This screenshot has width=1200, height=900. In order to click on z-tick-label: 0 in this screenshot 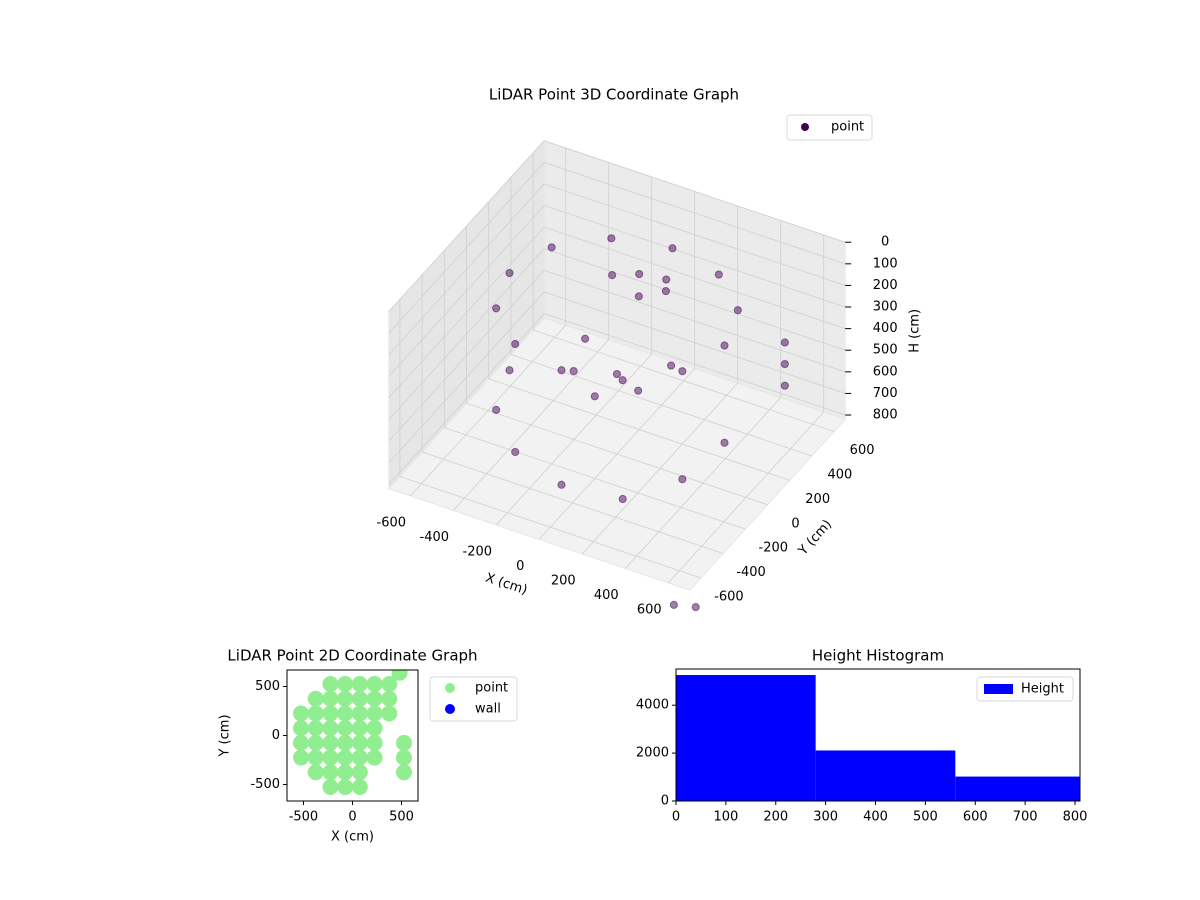, I will do `click(885, 242)`.